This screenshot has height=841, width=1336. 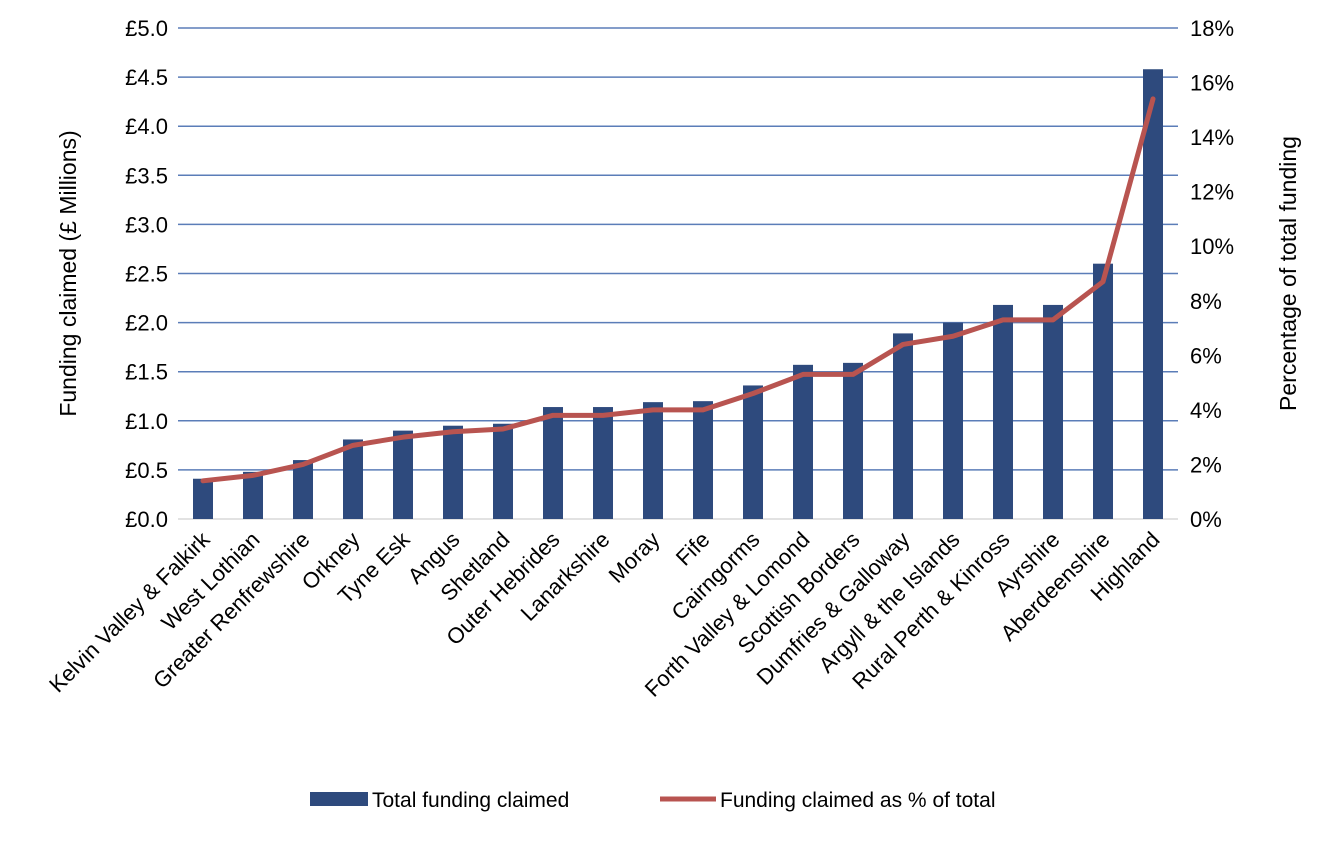 I want to click on y-axis-title: Funding claimed (£ Millions), so click(x=68, y=273).